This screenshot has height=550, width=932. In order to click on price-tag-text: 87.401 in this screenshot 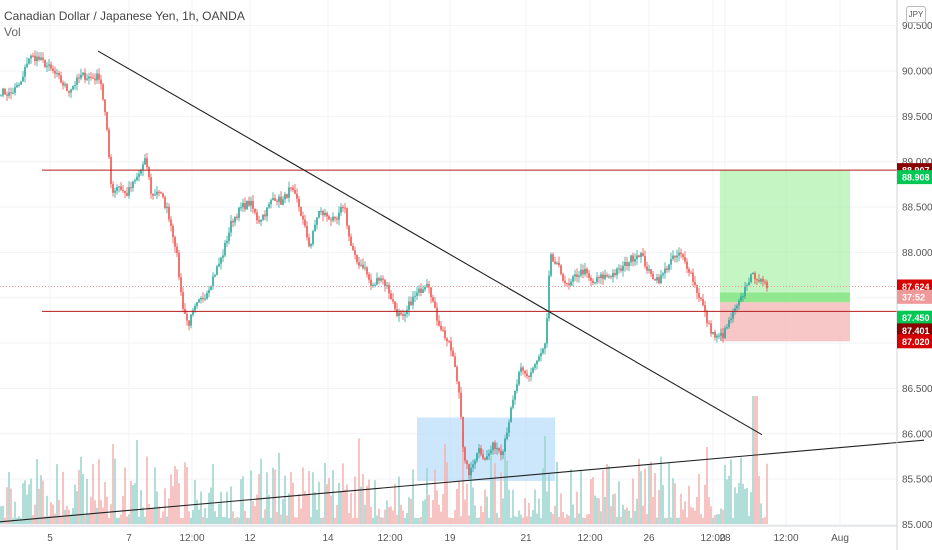, I will do `click(916, 331)`.